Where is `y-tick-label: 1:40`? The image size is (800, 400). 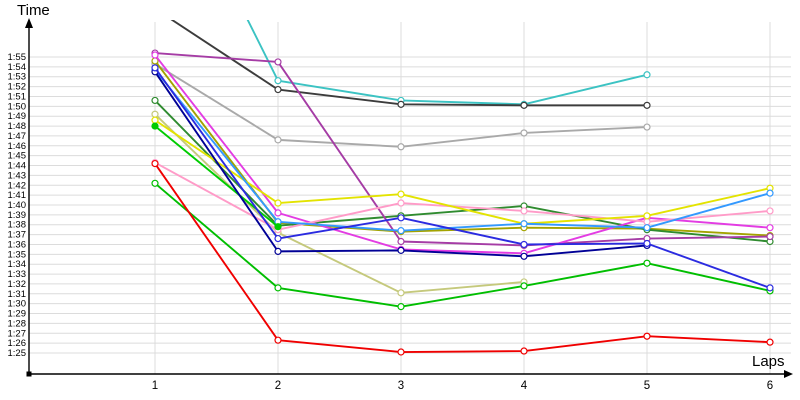 y-tick-label: 1:40 is located at coordinates (17, 205).